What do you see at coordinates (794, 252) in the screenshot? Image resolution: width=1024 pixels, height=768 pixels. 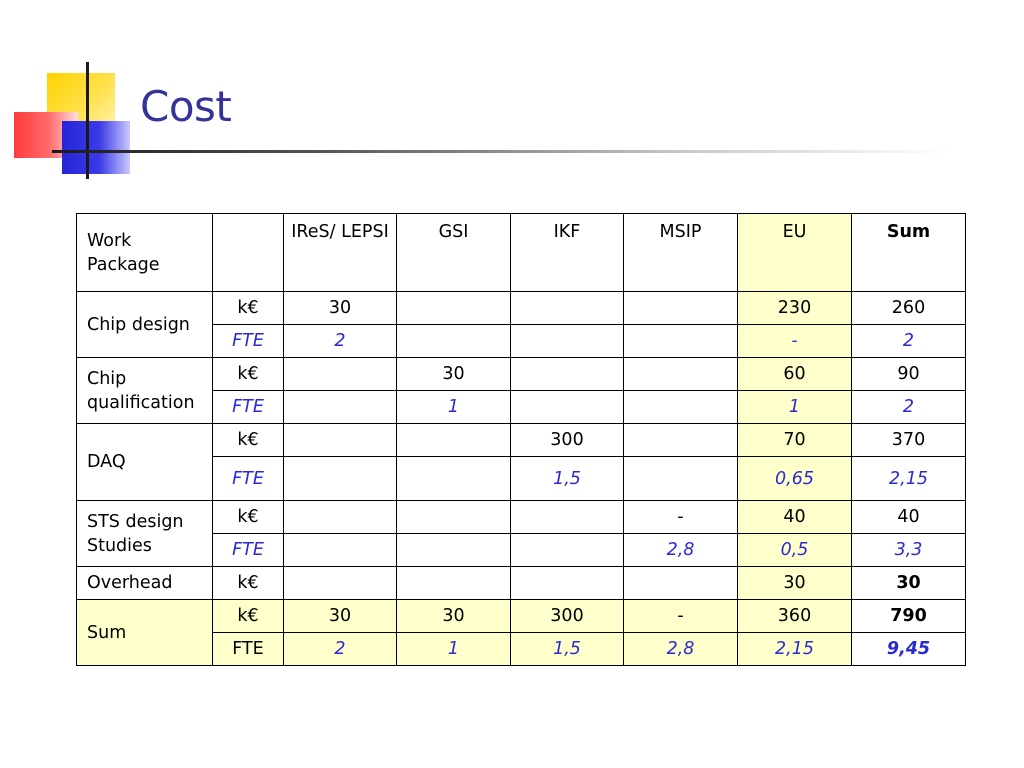 I see `header-eu: EU` at bounding box center [794, 252].